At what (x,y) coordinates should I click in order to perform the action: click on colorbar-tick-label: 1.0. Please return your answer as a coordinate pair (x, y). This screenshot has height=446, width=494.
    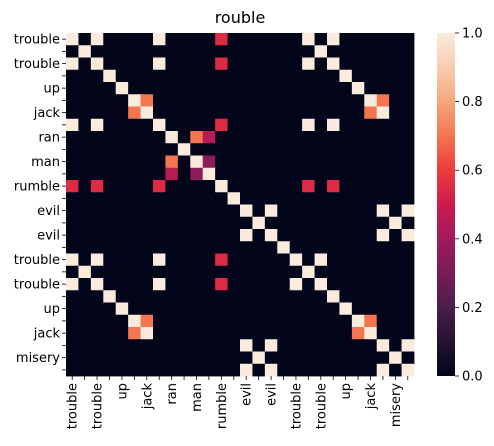
    Looking at the image, I should click on (472, 34).